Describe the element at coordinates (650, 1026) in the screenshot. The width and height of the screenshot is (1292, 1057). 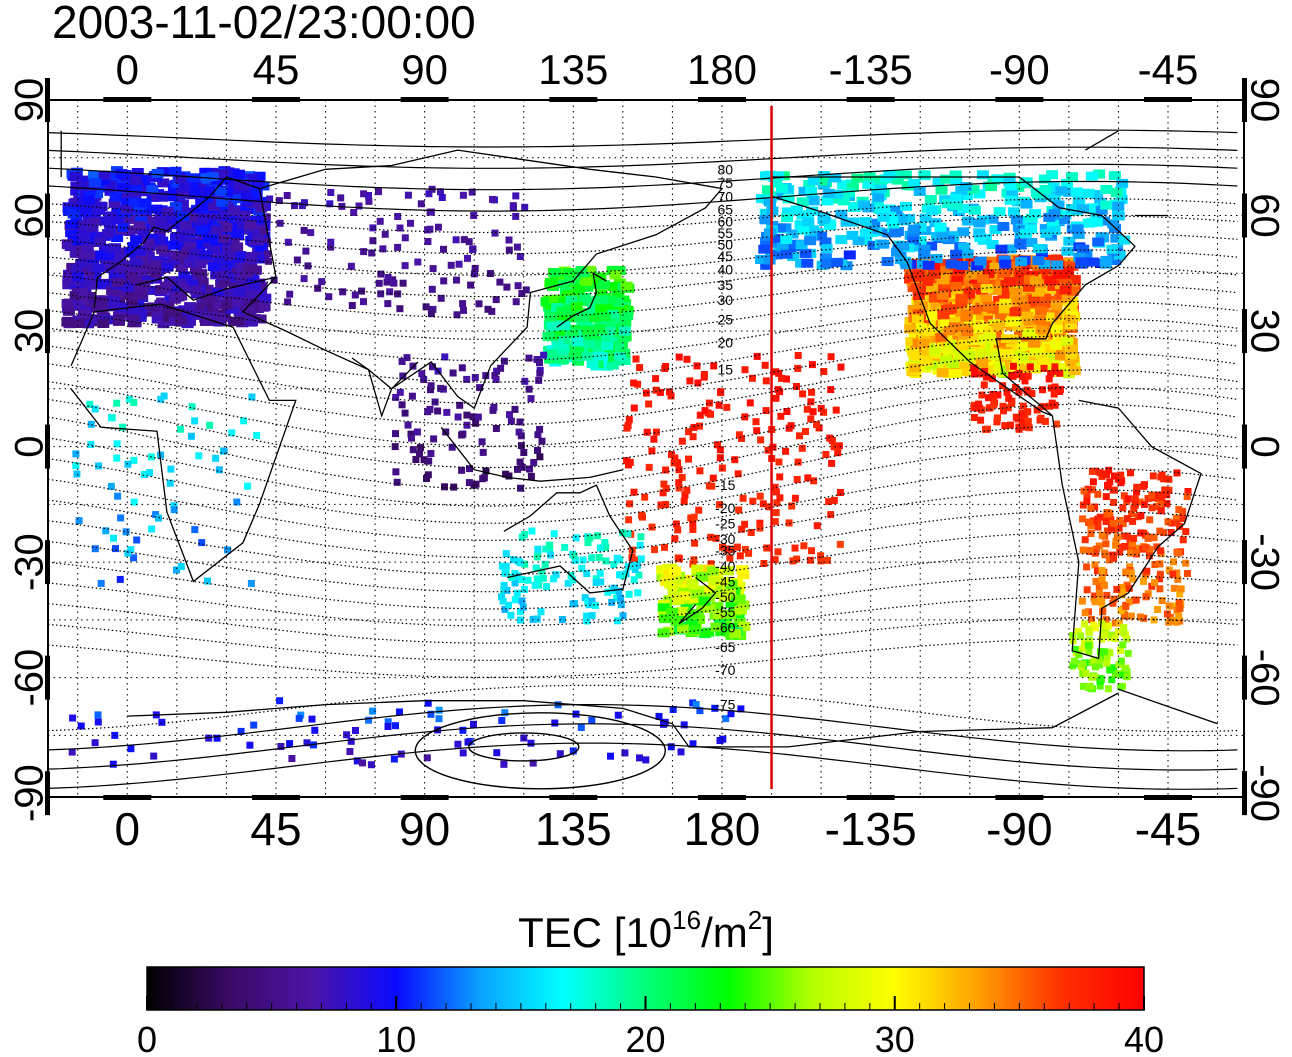
I see `colorbar-ticks: 0 10 20 30 40` at that location.